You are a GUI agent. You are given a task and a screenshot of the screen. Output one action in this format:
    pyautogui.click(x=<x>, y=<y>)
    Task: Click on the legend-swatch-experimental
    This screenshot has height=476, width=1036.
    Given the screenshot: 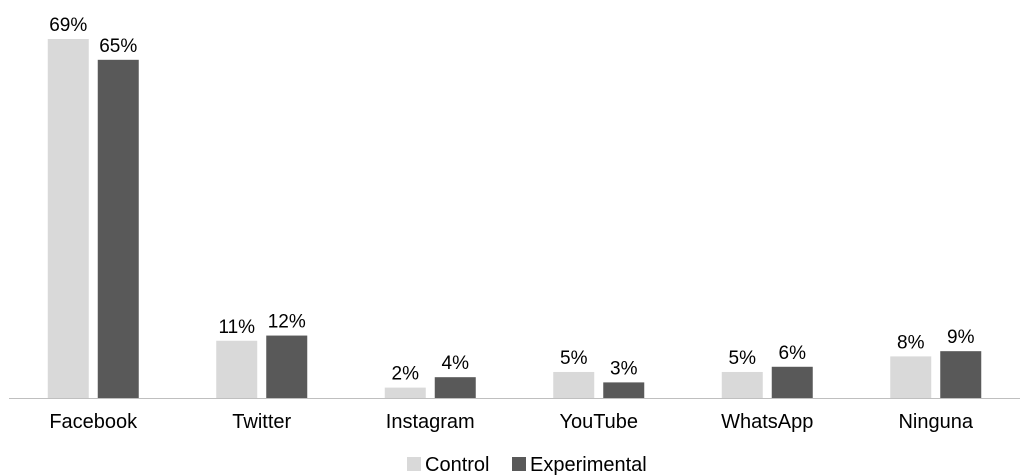 What is the action you would take?
    pyautogui.click(x=519, y=464)
    